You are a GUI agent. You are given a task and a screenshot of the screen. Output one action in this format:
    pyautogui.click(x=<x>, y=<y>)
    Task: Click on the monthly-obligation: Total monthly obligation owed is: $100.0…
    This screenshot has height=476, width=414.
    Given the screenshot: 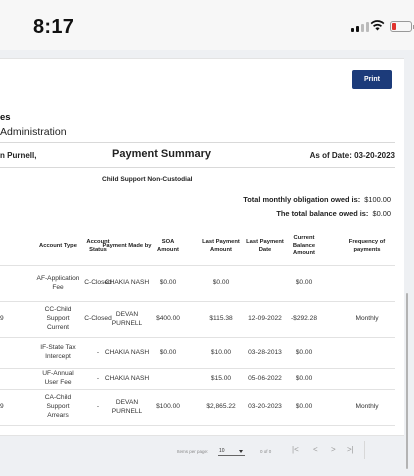 What is the action you would take?
    pyautogui.click(x=317, y=199)
    